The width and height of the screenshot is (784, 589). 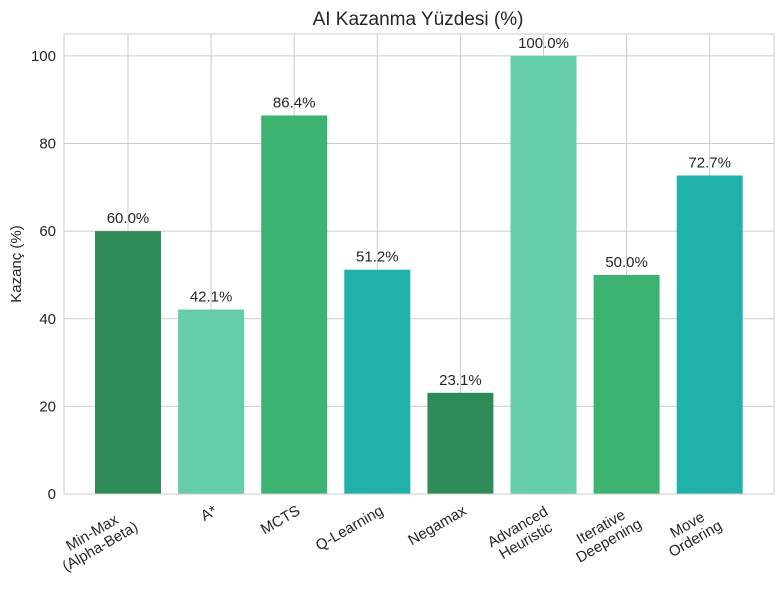 What do you see at coordinates (128, 218) in the screenshot?
I see `bar-value-label: 60.0%` at bounding box center [128, 218].